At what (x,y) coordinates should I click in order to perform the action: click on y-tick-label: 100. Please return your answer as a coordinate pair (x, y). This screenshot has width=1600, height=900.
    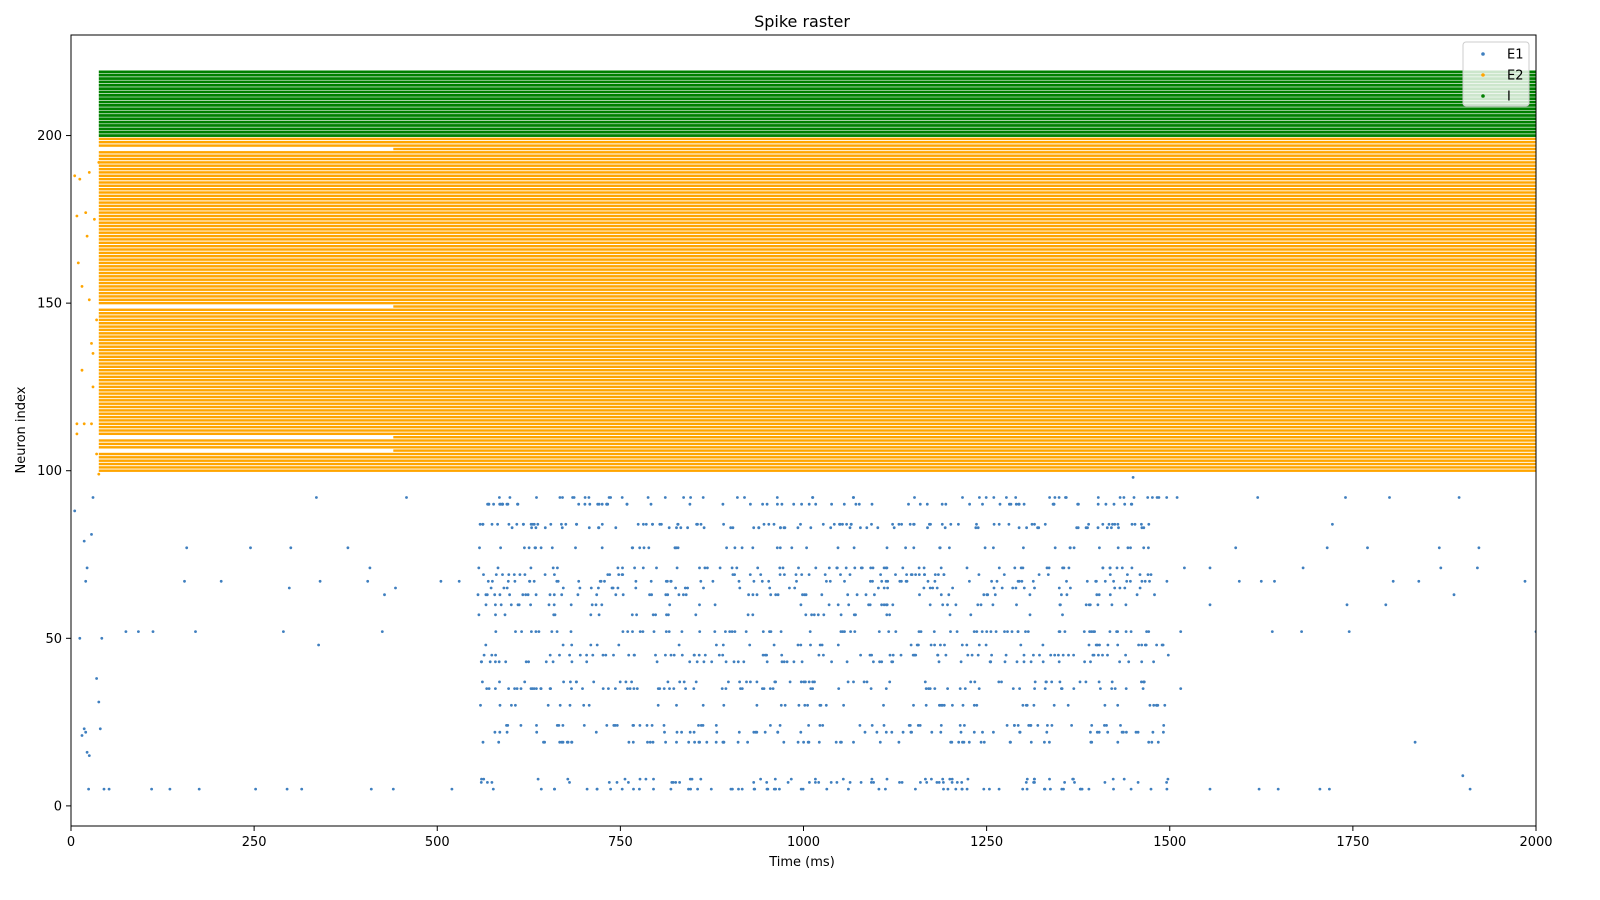
    Looking at the image, I should click on (49, 471).